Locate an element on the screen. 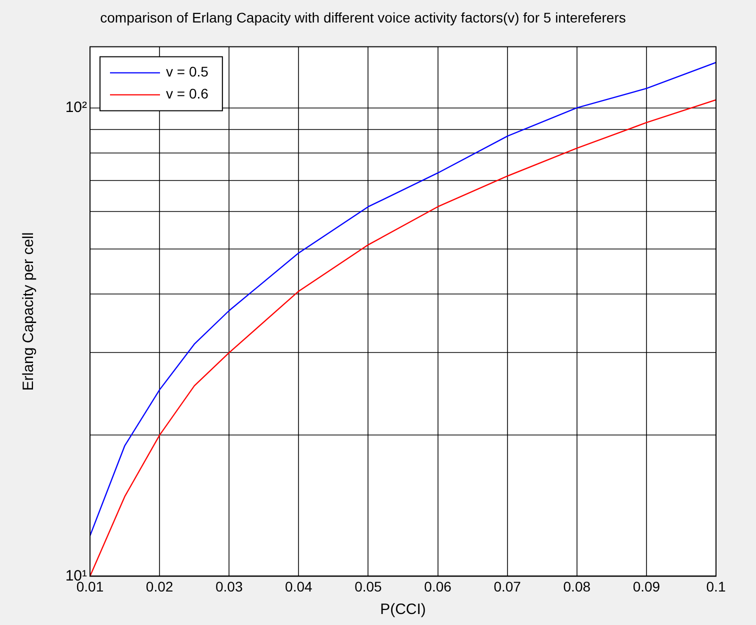 The width and height of the screenshot is (756, 625). legend-label: v = 0.6 is located at coordinates (187, 94).